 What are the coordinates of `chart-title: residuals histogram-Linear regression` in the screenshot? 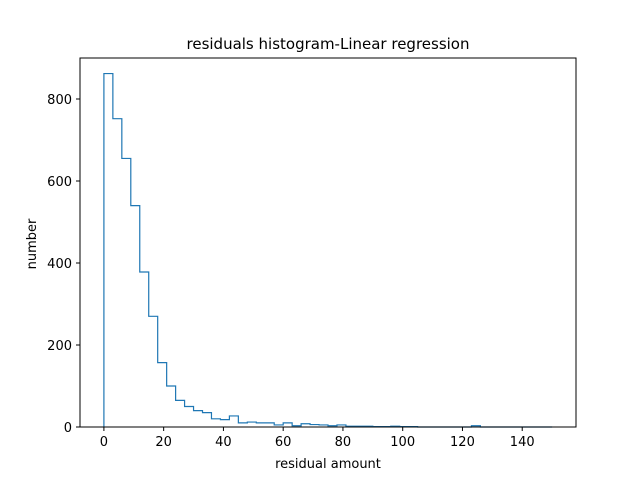 It's located at (328, 44).